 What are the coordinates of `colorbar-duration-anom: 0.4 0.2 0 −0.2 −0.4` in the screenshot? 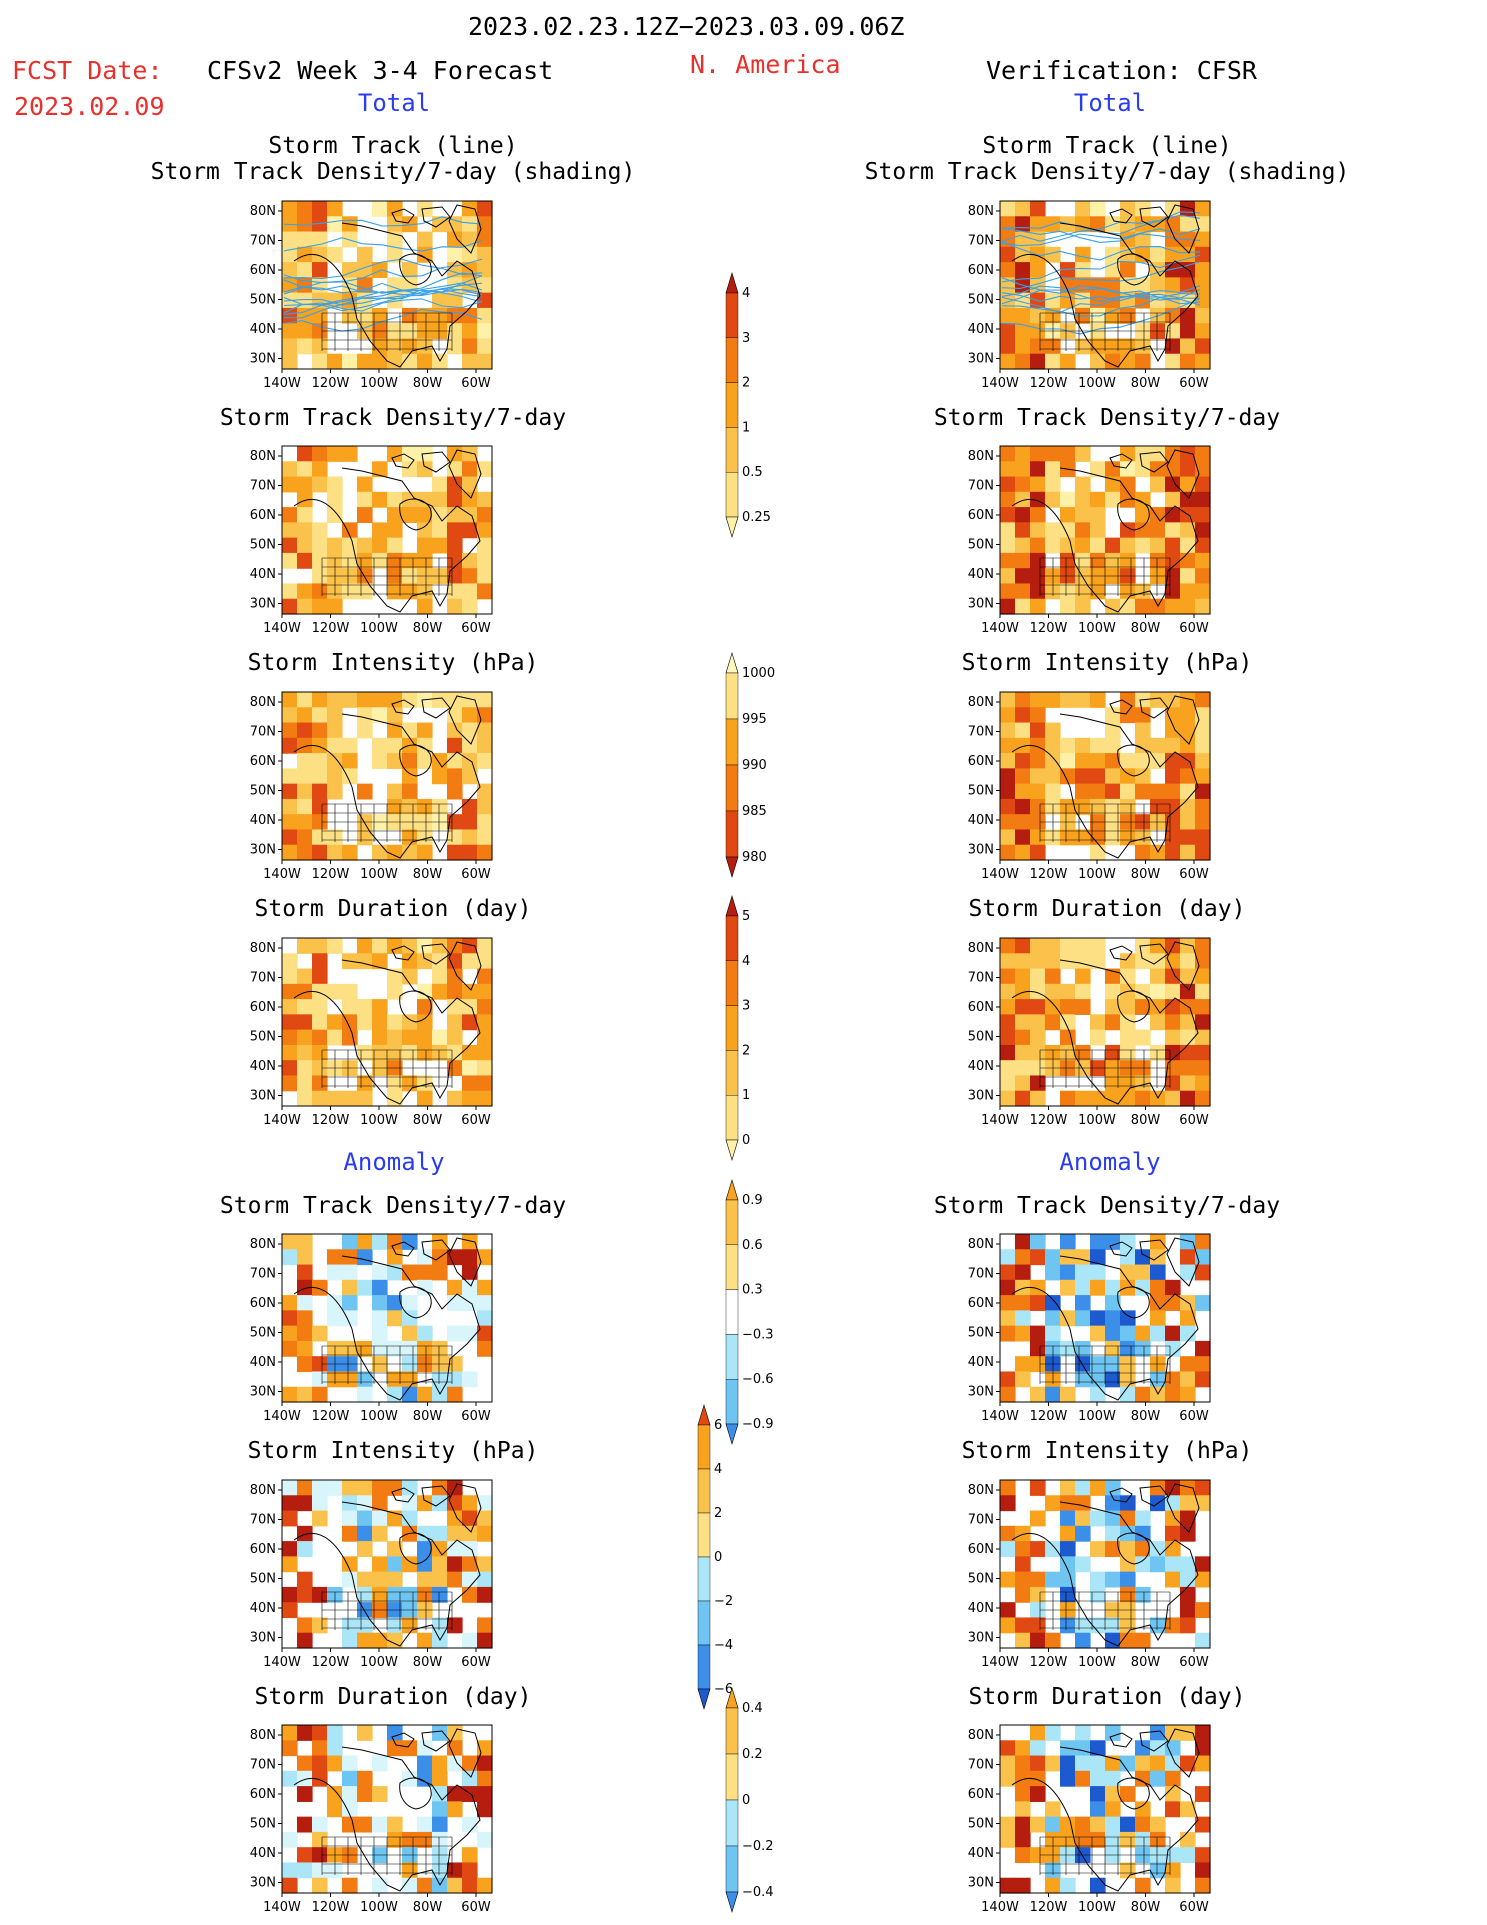 It's located at (749, 1800).